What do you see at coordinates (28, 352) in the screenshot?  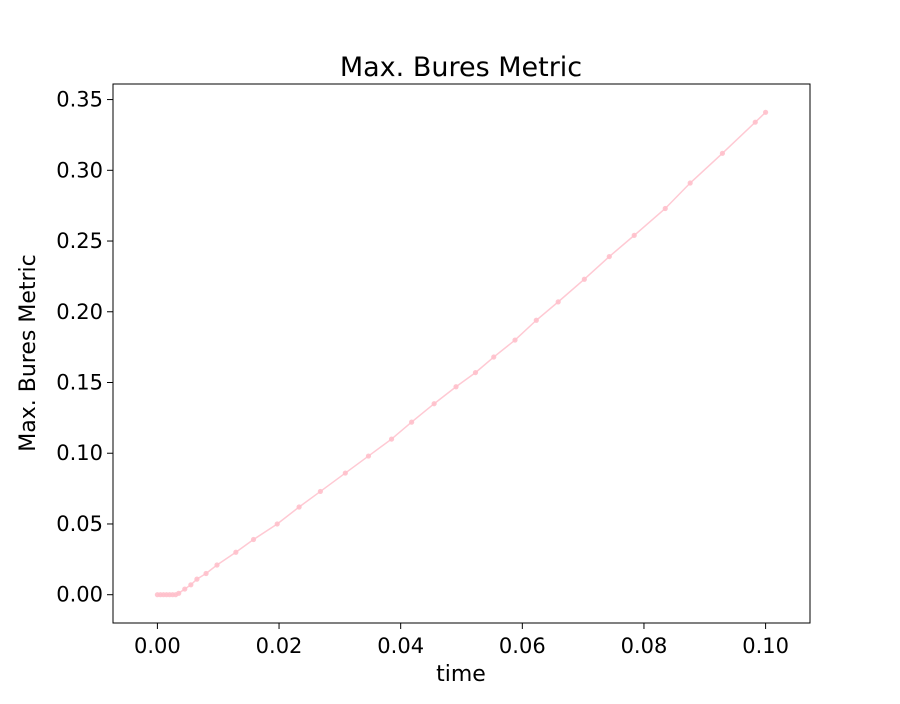 I see `y-axis-label: Max. Bures Metric` at bounding box center [28, 352].